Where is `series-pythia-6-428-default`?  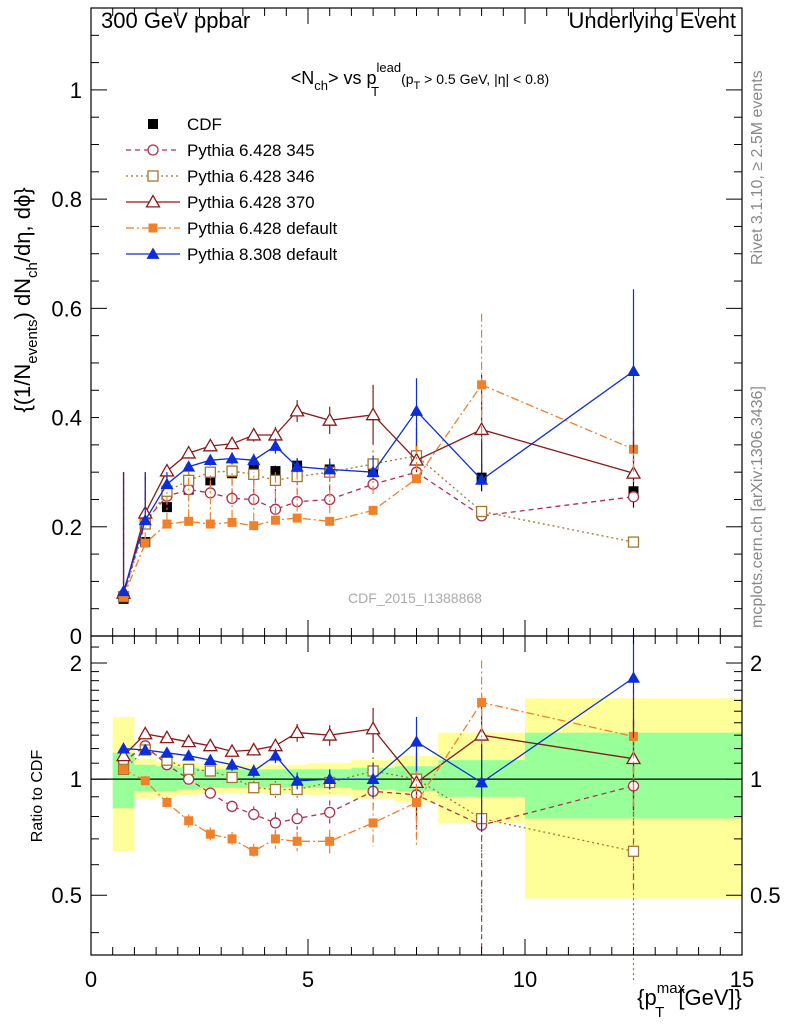
series-pythia-6-428-default is located at coordinates (378, 760).